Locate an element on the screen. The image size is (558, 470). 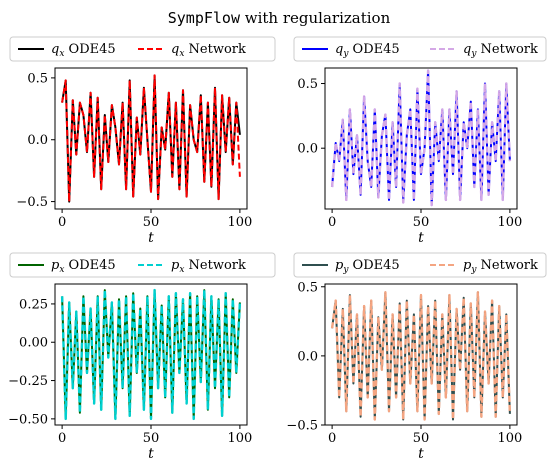
legend-label: px Network is located at coordinates (208, 266).